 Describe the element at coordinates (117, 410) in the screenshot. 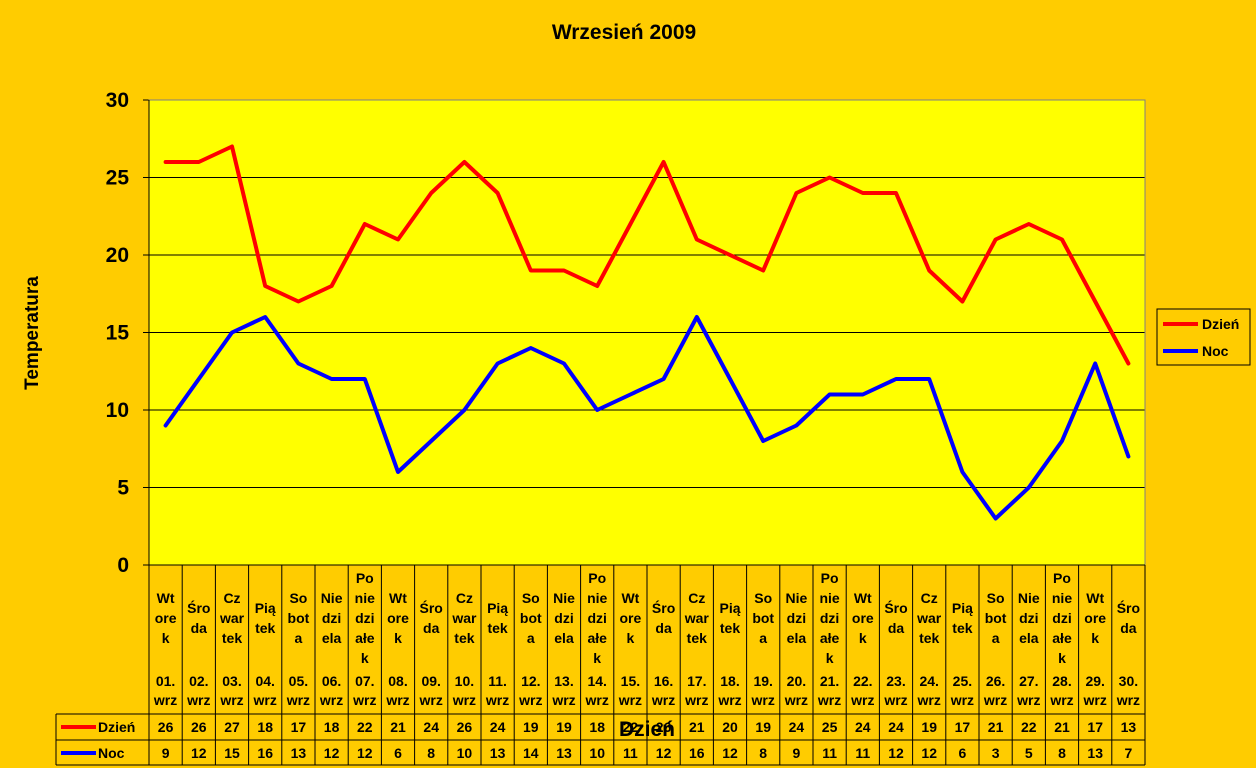

I see `y-tick-label: 10` at that location.